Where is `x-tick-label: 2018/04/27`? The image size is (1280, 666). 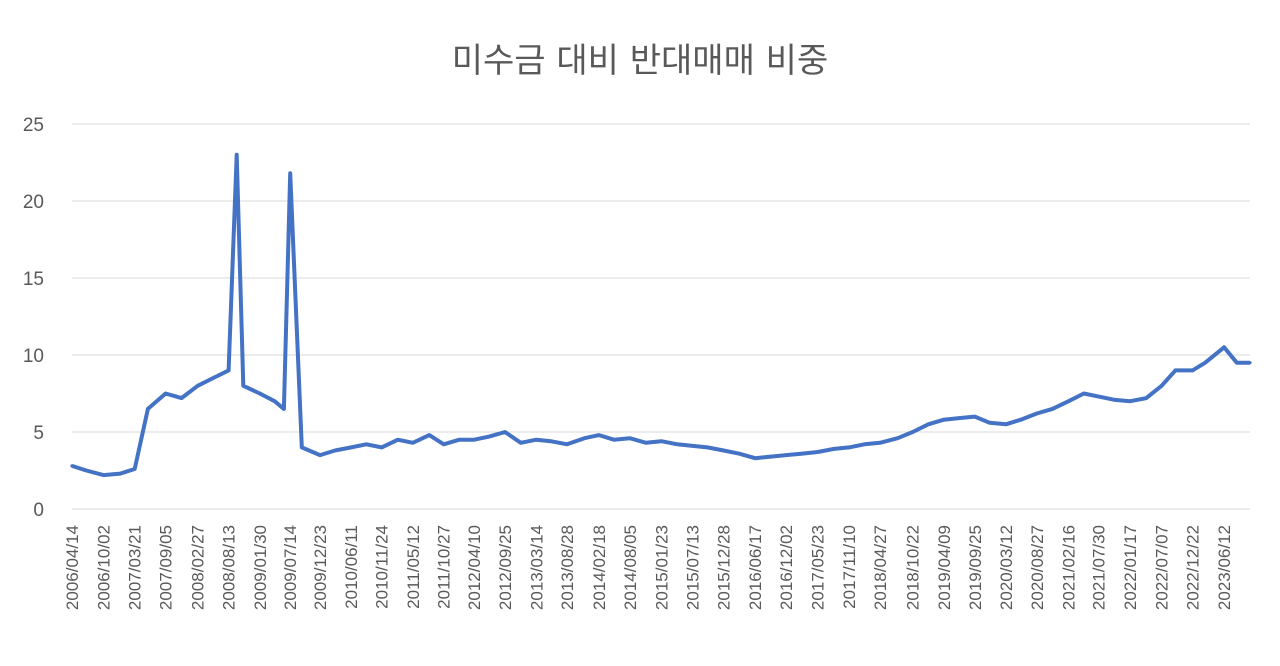 x-tick-label: 2018/04/27 is located at coordinates (880, 567).